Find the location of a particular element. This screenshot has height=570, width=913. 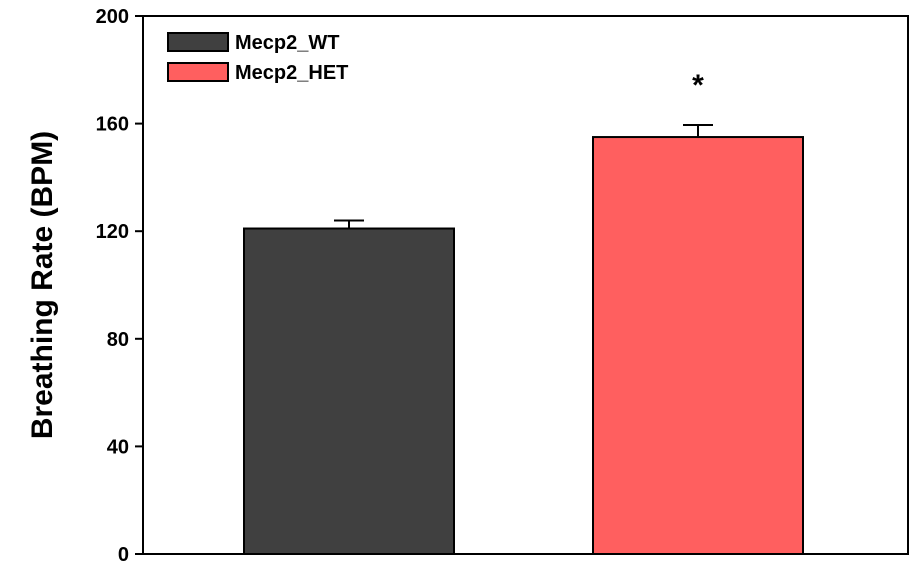

bar-mecp2-wt is located at coordinates (349, 391).